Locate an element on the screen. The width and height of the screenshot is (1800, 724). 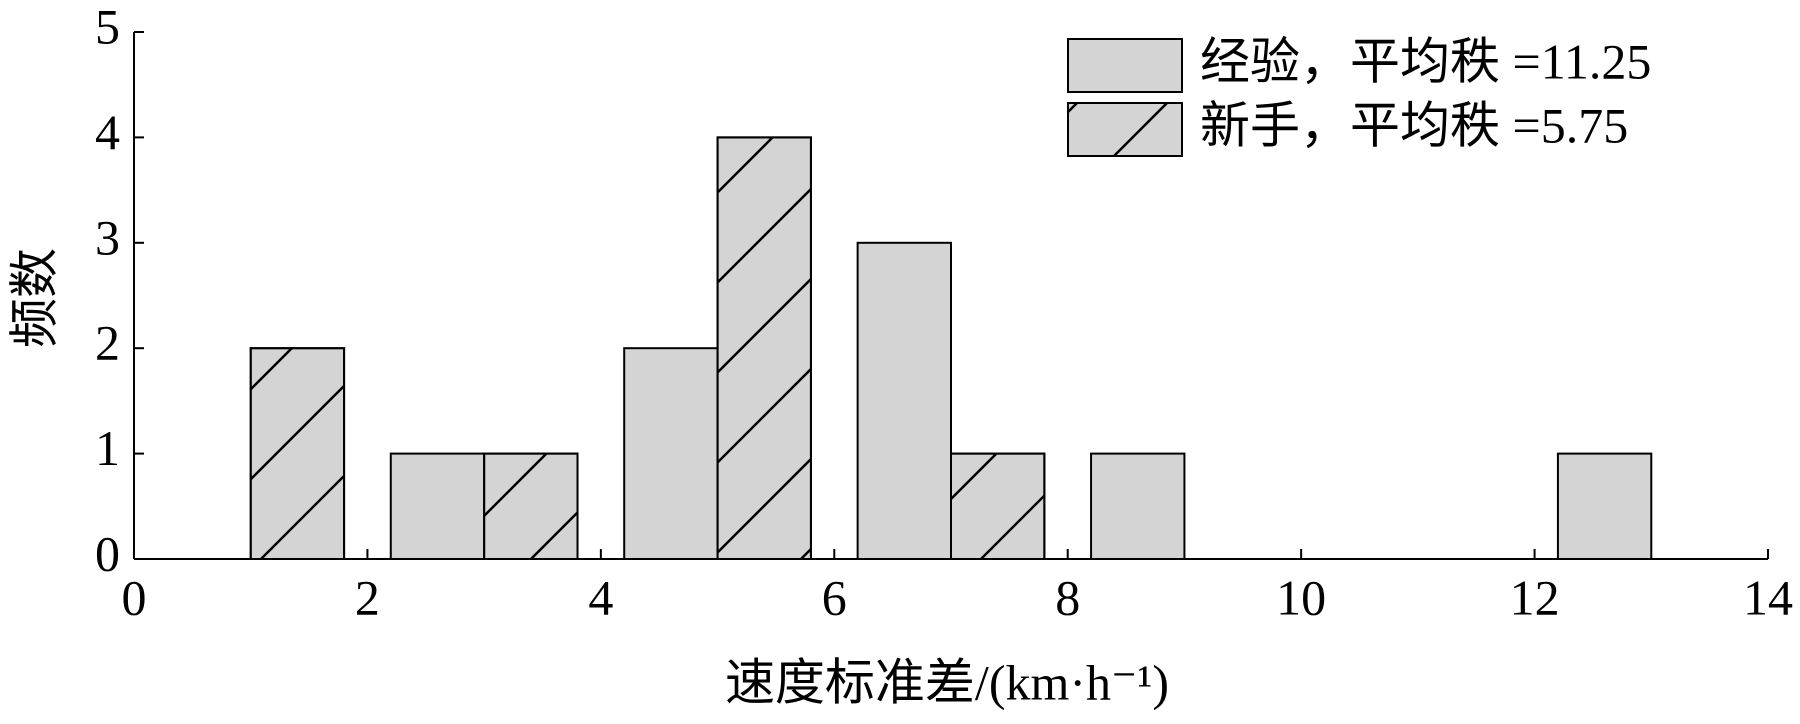
x-tick-label: 10 is located at coordinates (1301, 597).